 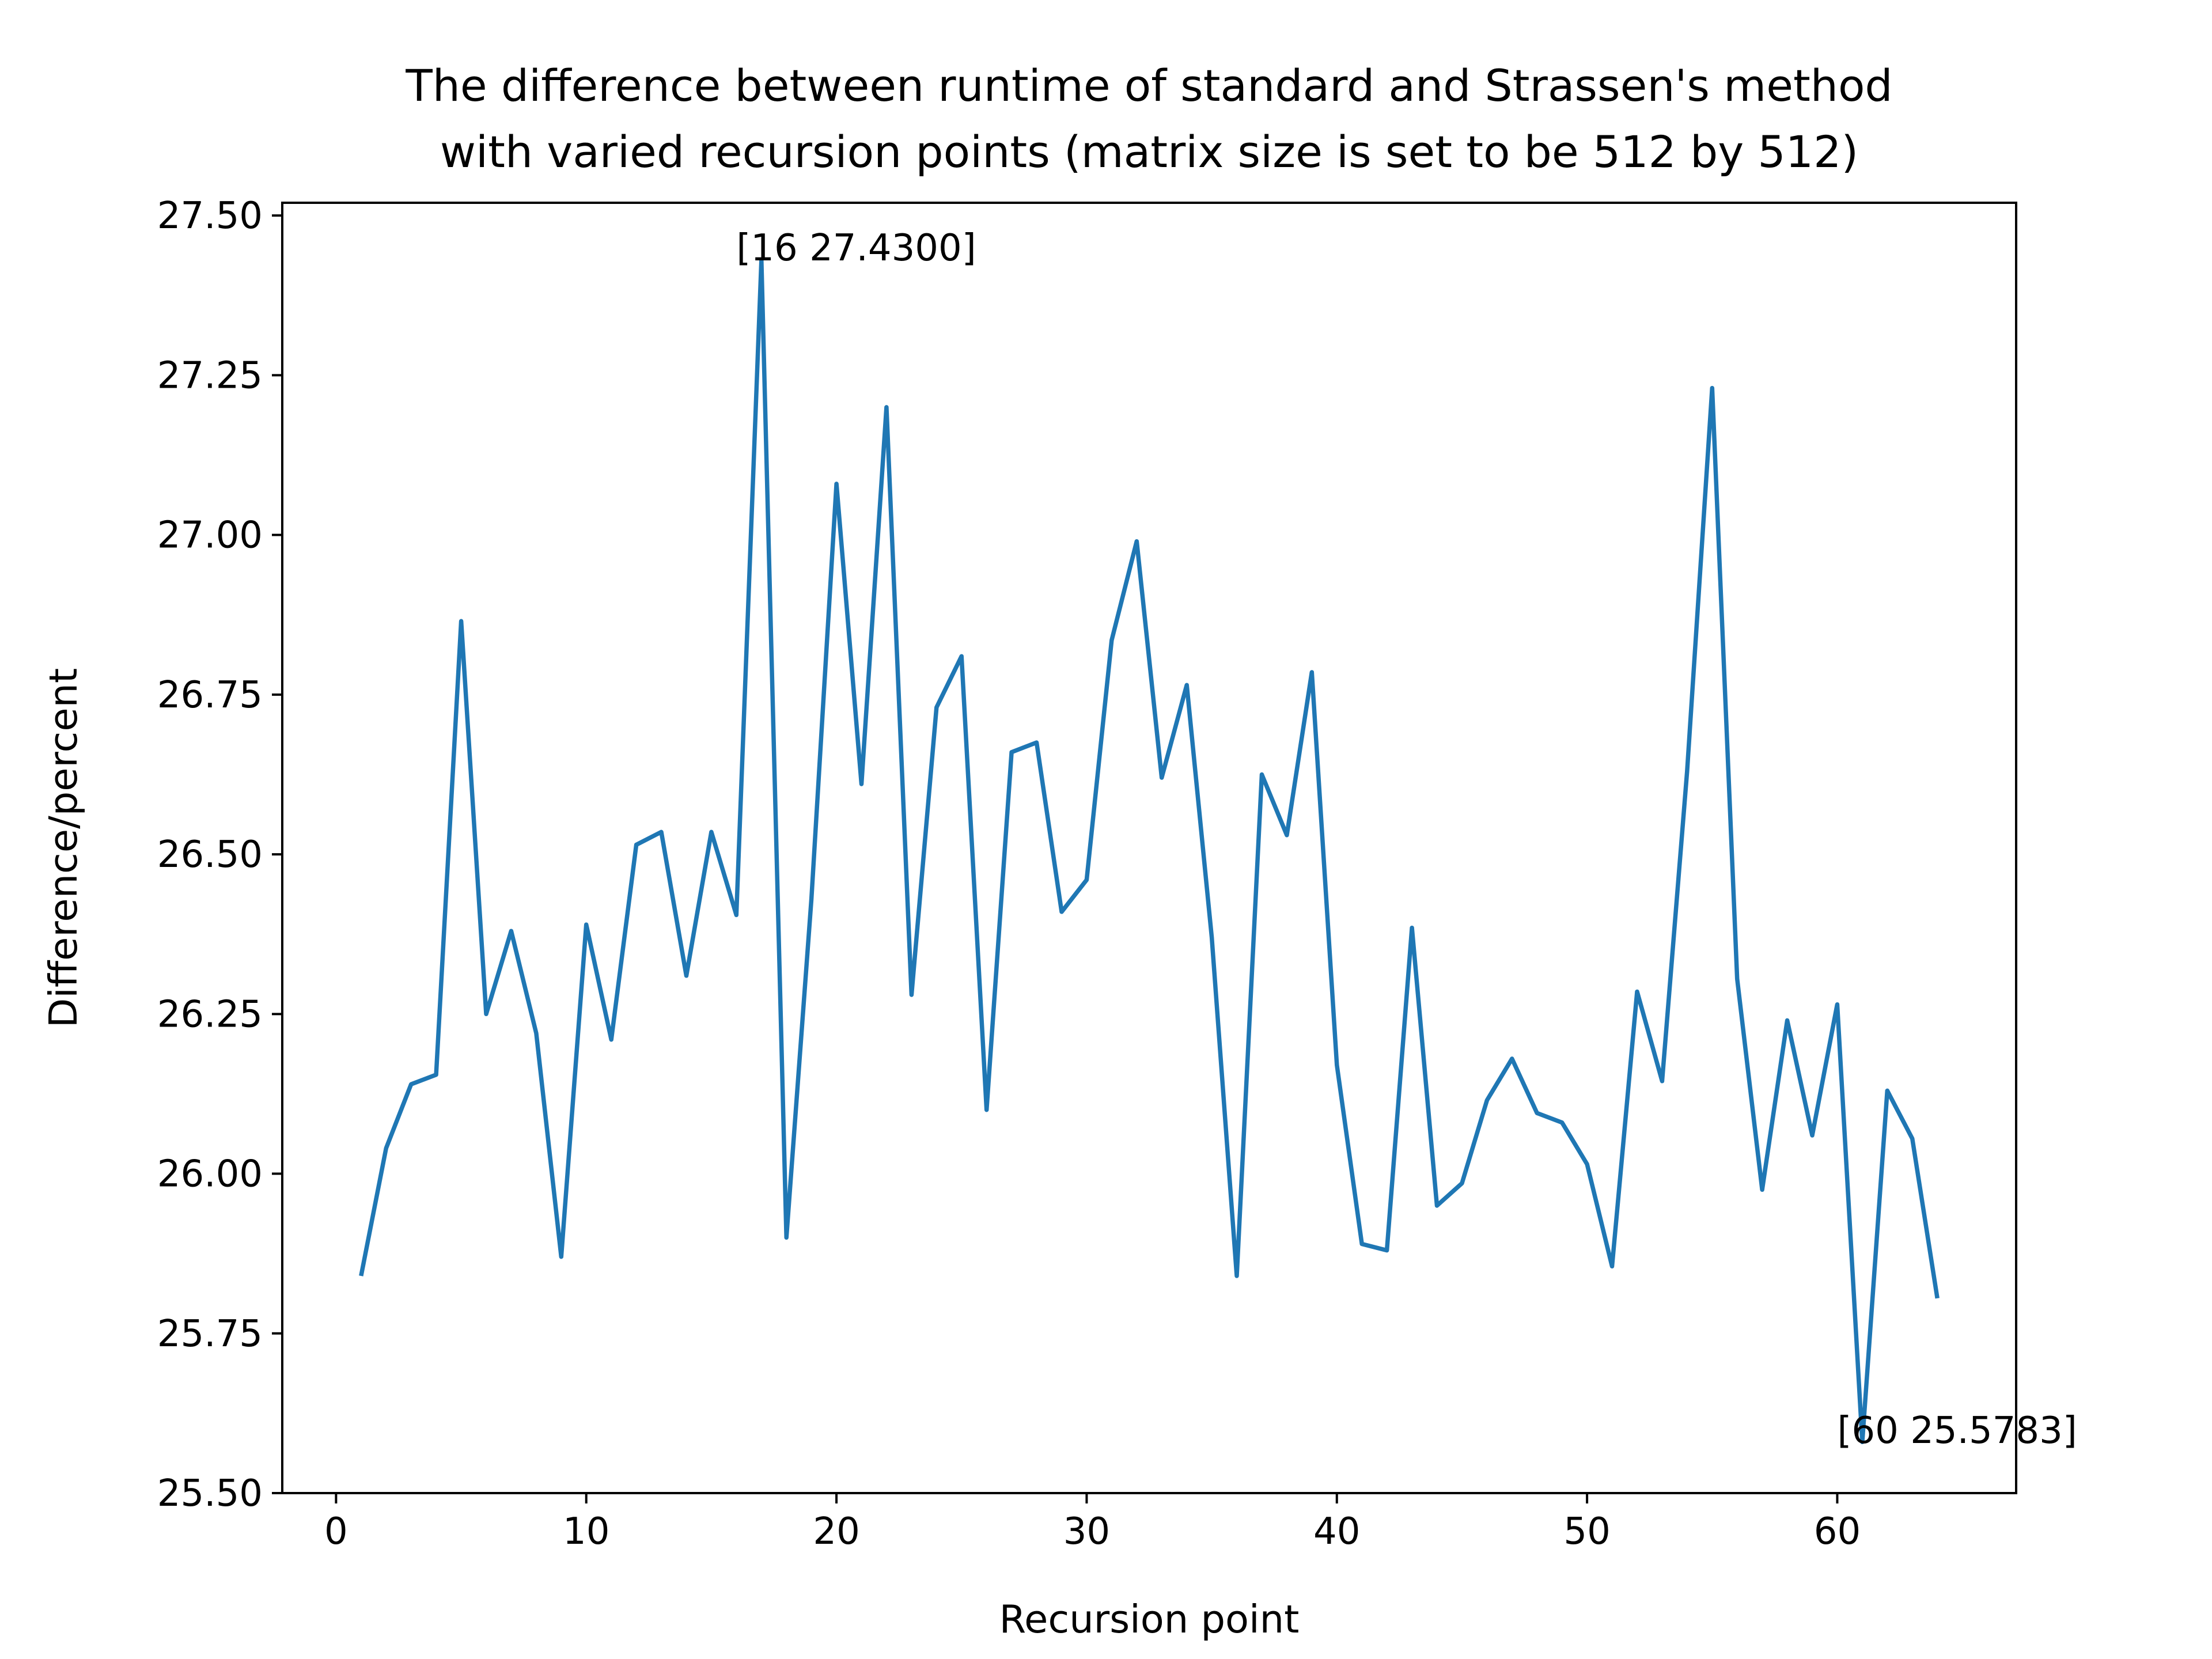 What do you see at coordinates (210, 1174) in the screenshot?
I see `y-tick-label-26: 26.00` at bounding box center [210, 1174].